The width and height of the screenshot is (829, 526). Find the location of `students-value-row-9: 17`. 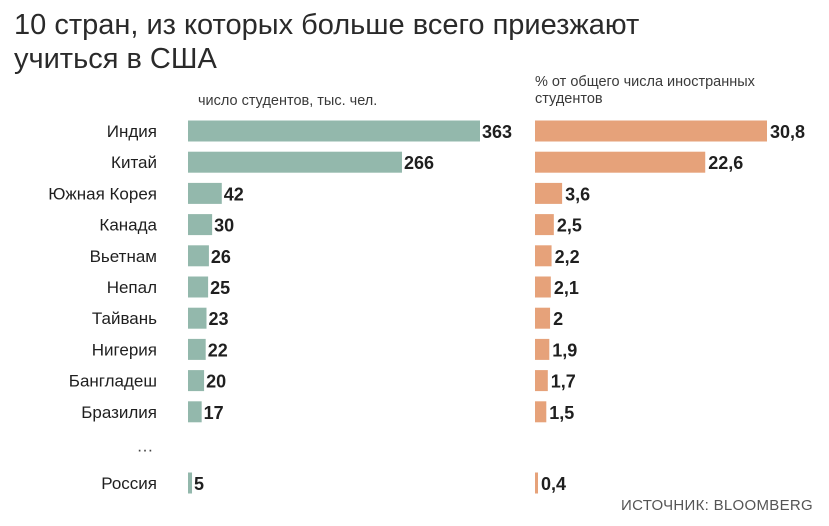

students-value-row-9: 17 is located at coordinates (214, 413).